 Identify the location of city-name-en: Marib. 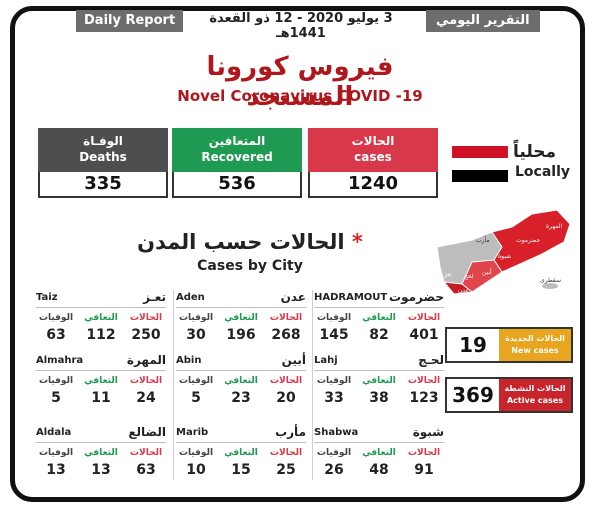
(192, 432).